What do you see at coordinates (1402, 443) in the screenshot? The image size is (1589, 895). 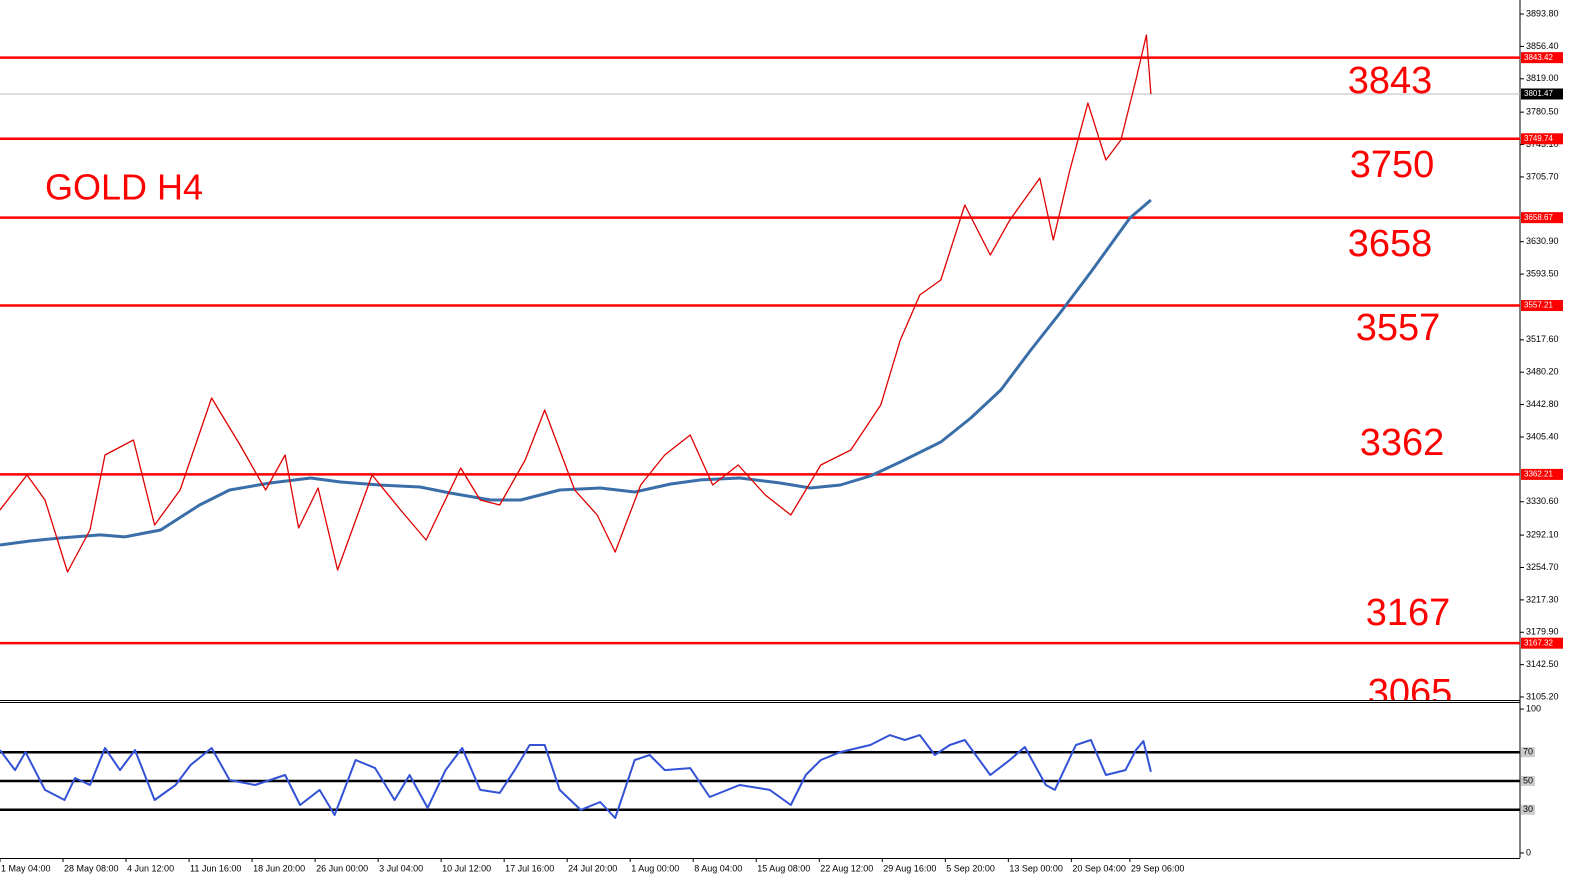 I see `level-label: 3362` at bounding box center [1402, 443].